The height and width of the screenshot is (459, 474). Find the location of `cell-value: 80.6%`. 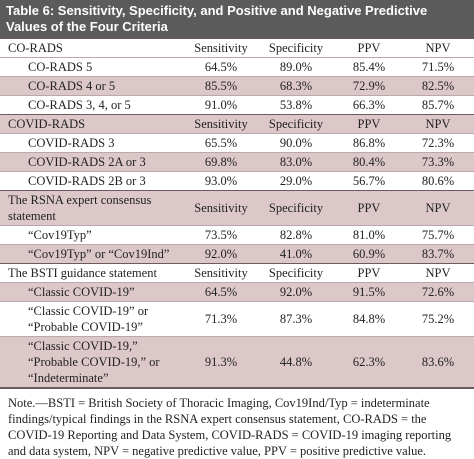

cell-value: 80.6% is located at coordinates (438, 181).